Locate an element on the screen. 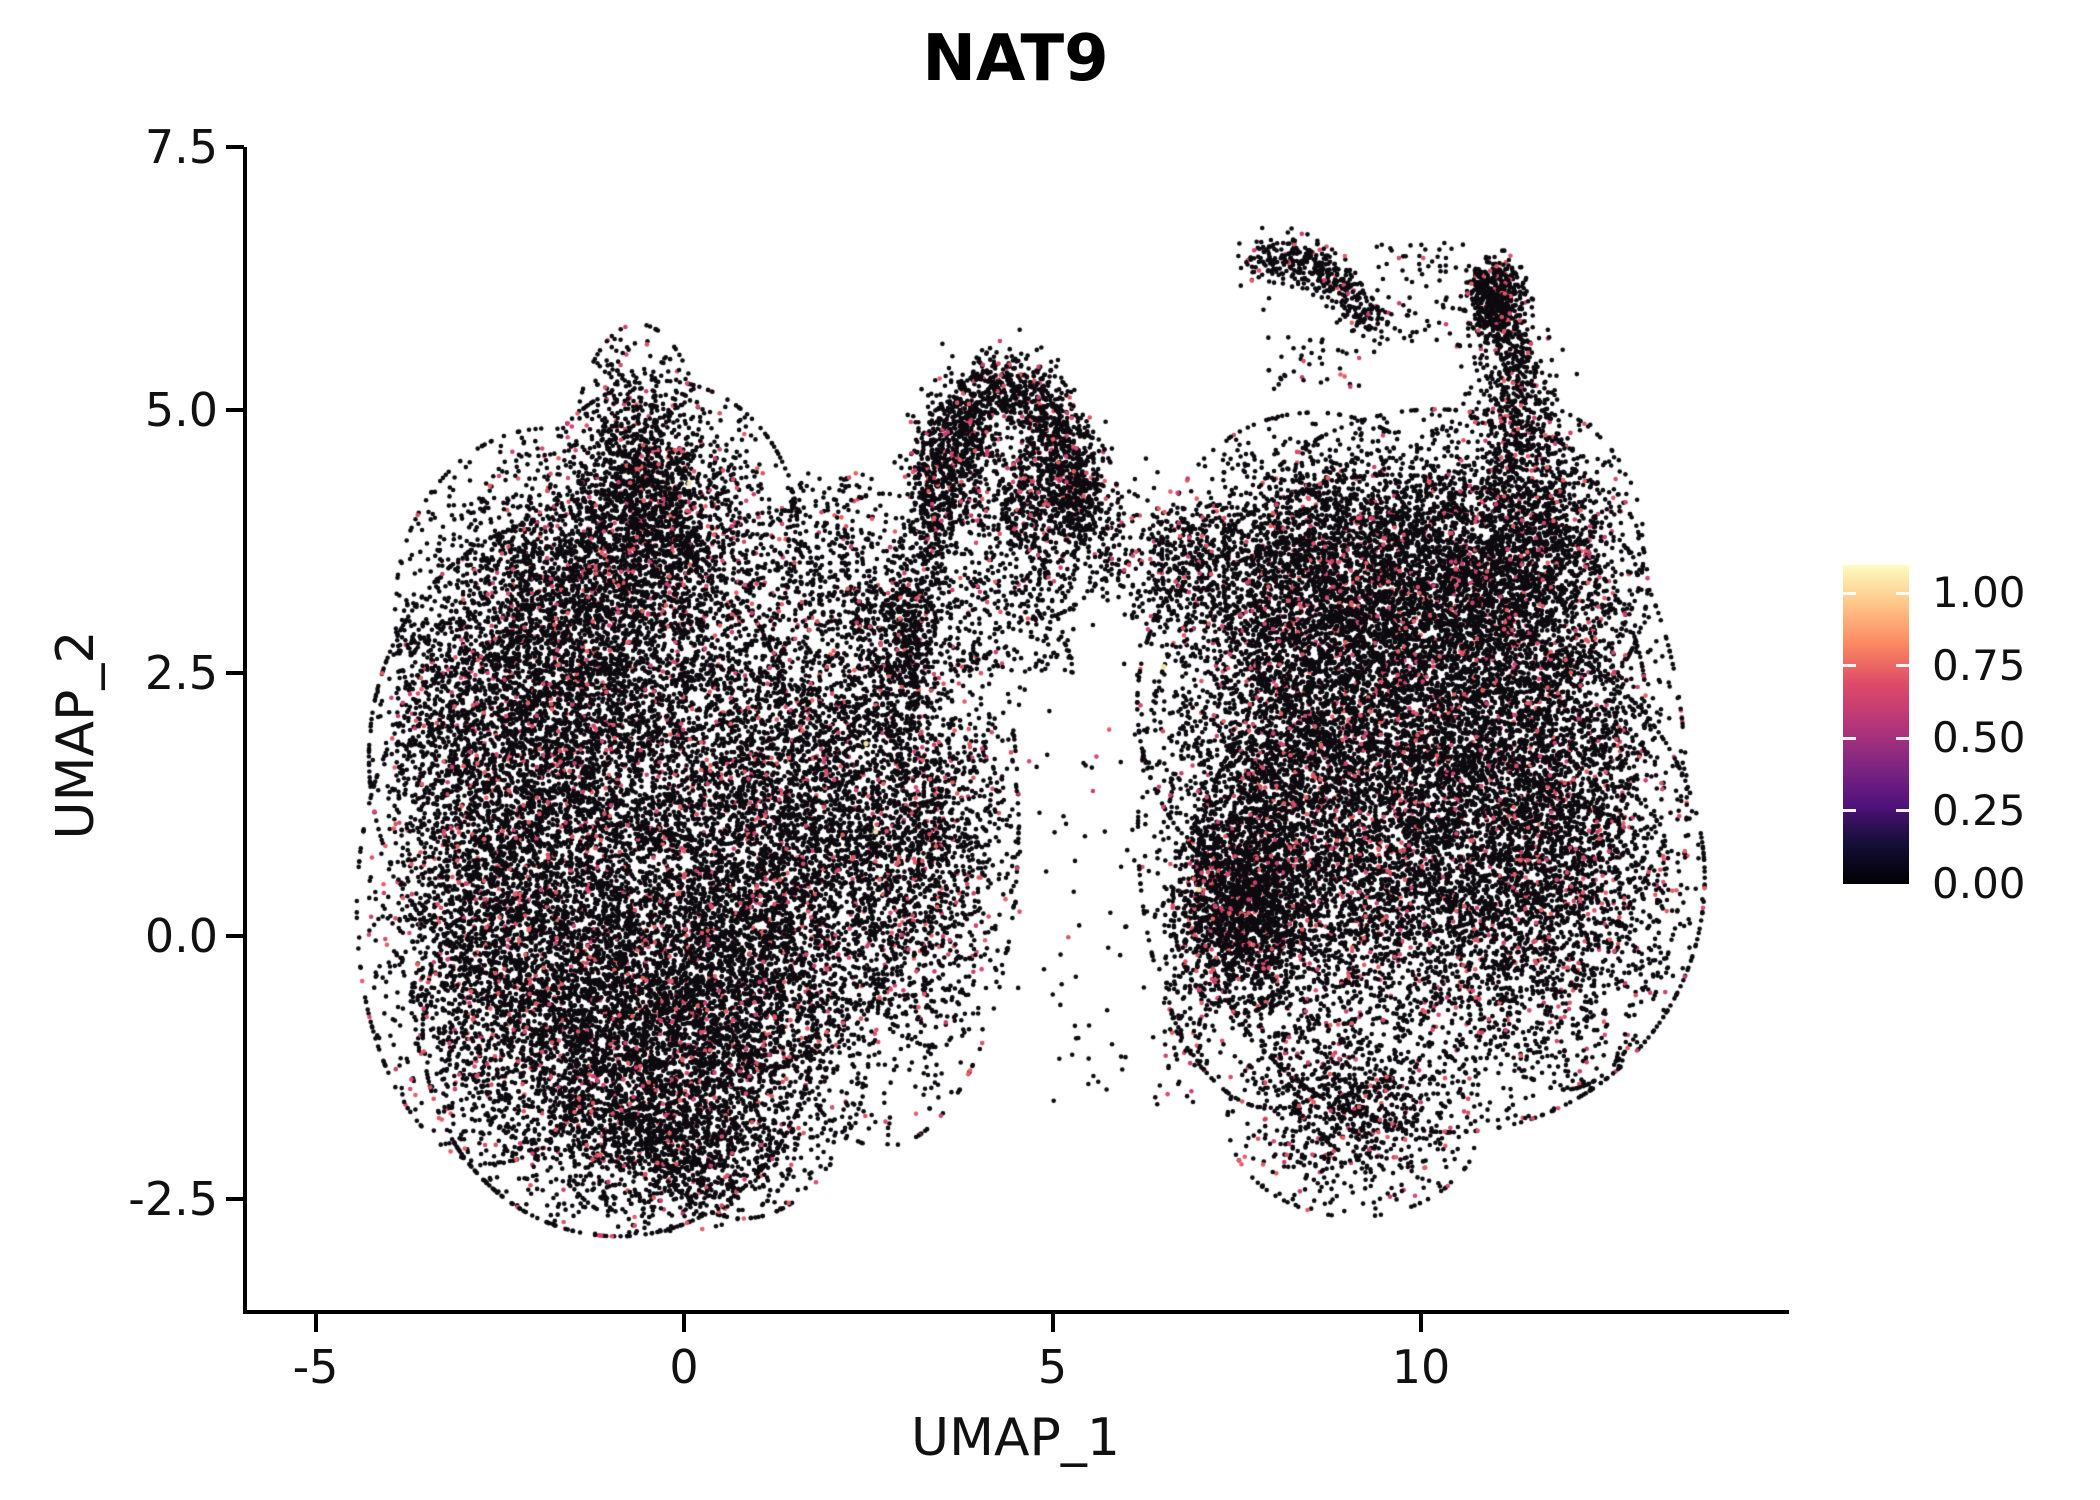 The image size is (2100, 1500). y-axis-line is located at coordinates (245, 730).